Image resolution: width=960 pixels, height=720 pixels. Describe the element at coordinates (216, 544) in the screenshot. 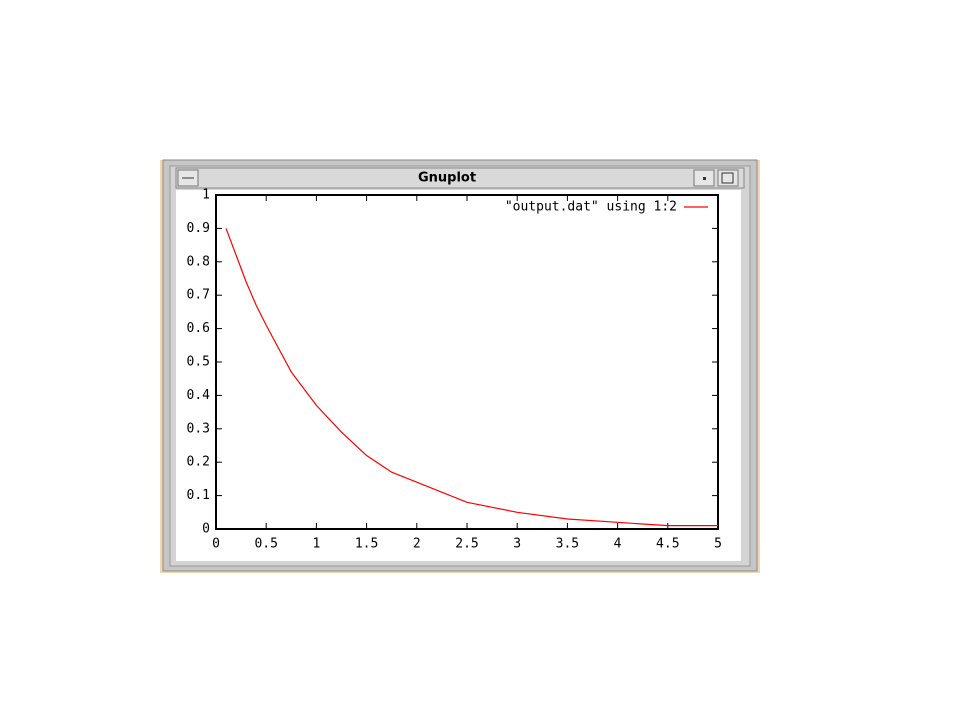

I see `x-tick-label: 0` at that location.